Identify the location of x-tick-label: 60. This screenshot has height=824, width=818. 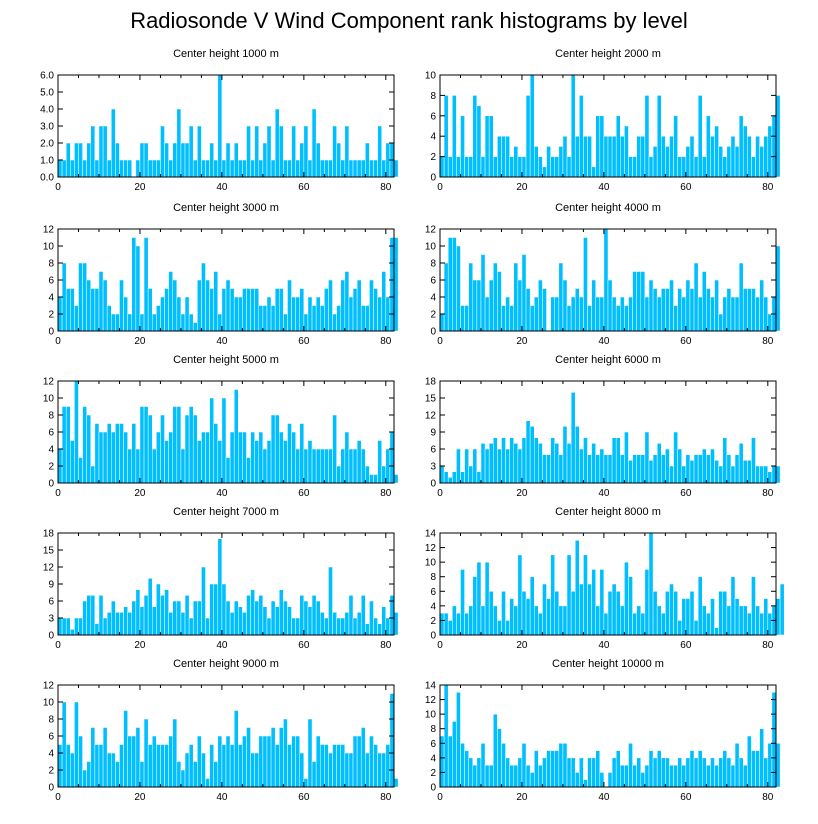
(304, 187).